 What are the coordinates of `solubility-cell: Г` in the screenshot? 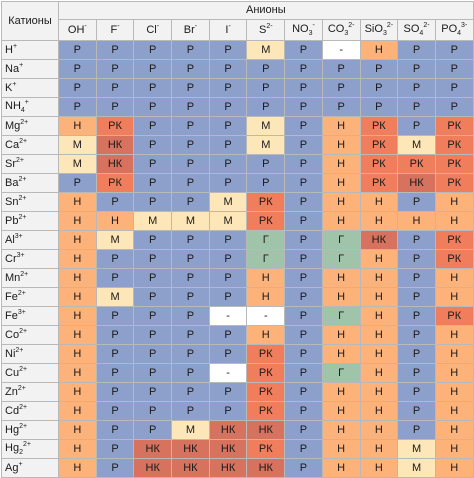 It's located at (341, 373).